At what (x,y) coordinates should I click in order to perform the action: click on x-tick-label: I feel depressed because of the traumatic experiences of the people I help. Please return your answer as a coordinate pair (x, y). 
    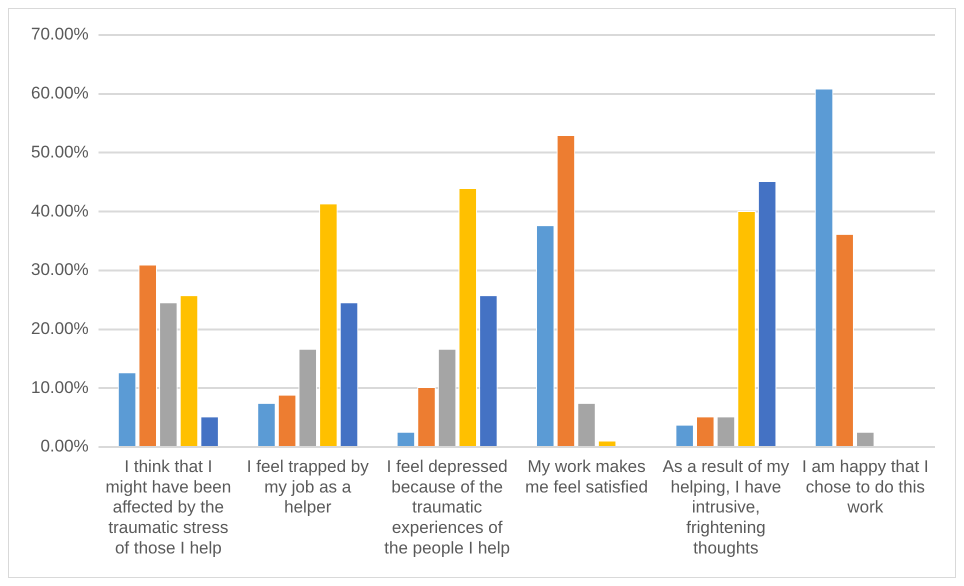
    Looking at the image, I should click on (447, 507).